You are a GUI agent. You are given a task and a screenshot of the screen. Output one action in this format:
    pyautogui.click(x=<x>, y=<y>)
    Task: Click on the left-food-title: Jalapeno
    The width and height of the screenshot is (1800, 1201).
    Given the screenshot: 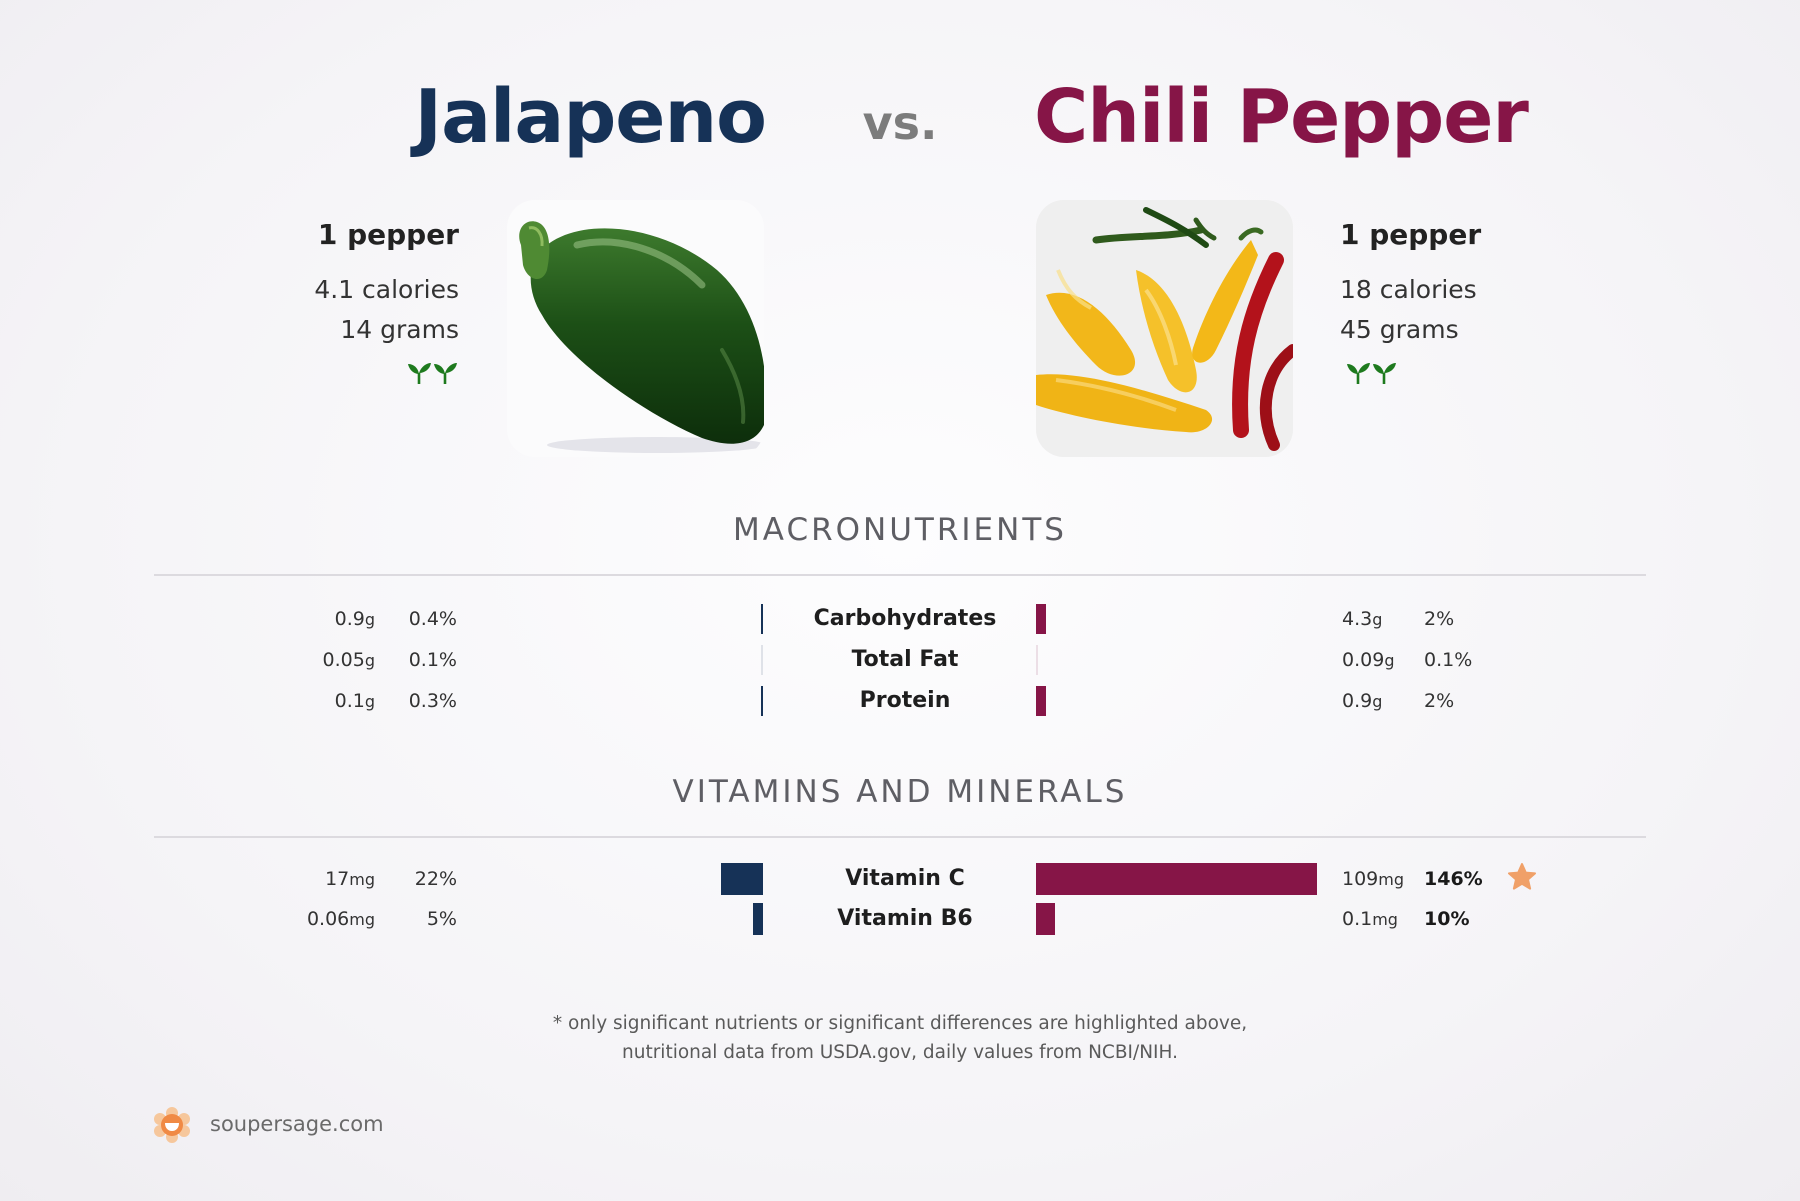 What is the action you would take?
    pyautogui.click(x=590, y=117)
    